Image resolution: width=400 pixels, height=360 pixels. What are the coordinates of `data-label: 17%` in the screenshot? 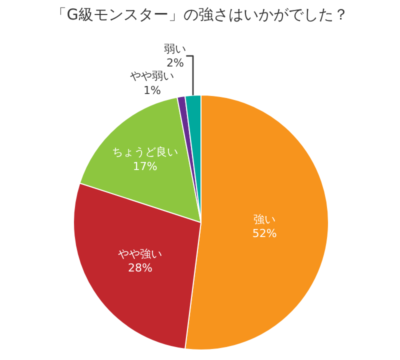 It's located at (145, 166).